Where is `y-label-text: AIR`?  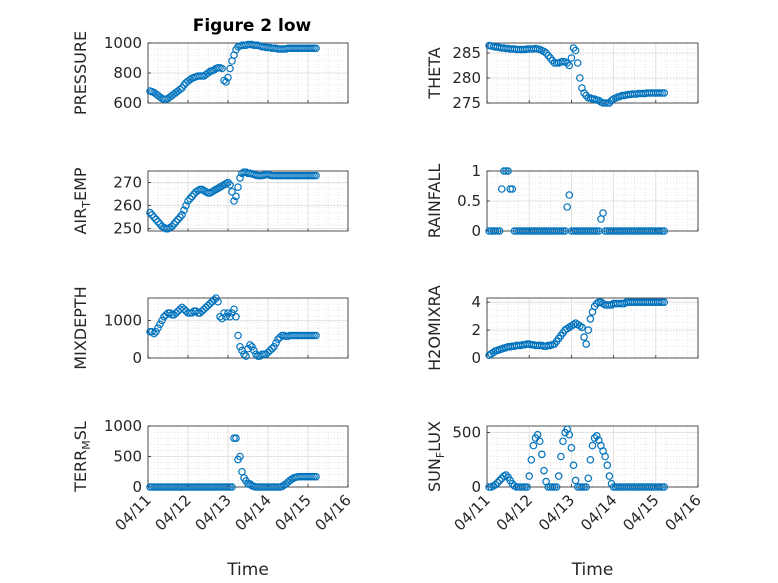
y-label-text: AIR is located at coordinates (80, 221).